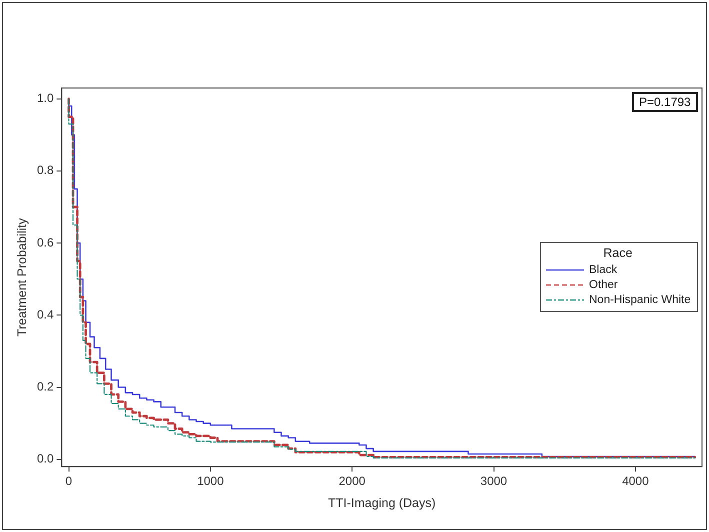 The width and height of the screenshot is (709, 532). Describe the element at coordinates (210, 481) in the screenshot. I see `x-tick-label: 1000` at that location.